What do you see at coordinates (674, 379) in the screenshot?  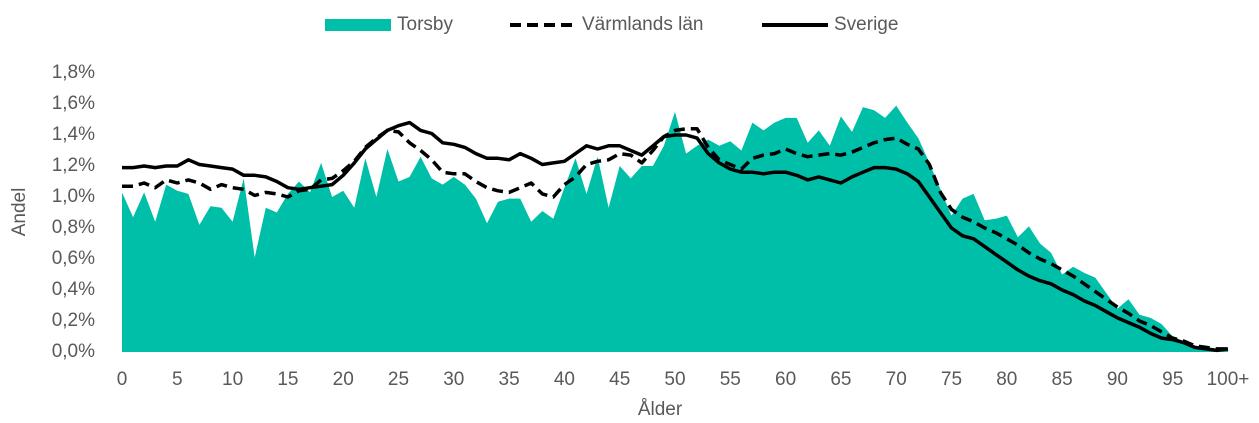 I see `x-tick-label: 50` at bounding box center [674, 379].